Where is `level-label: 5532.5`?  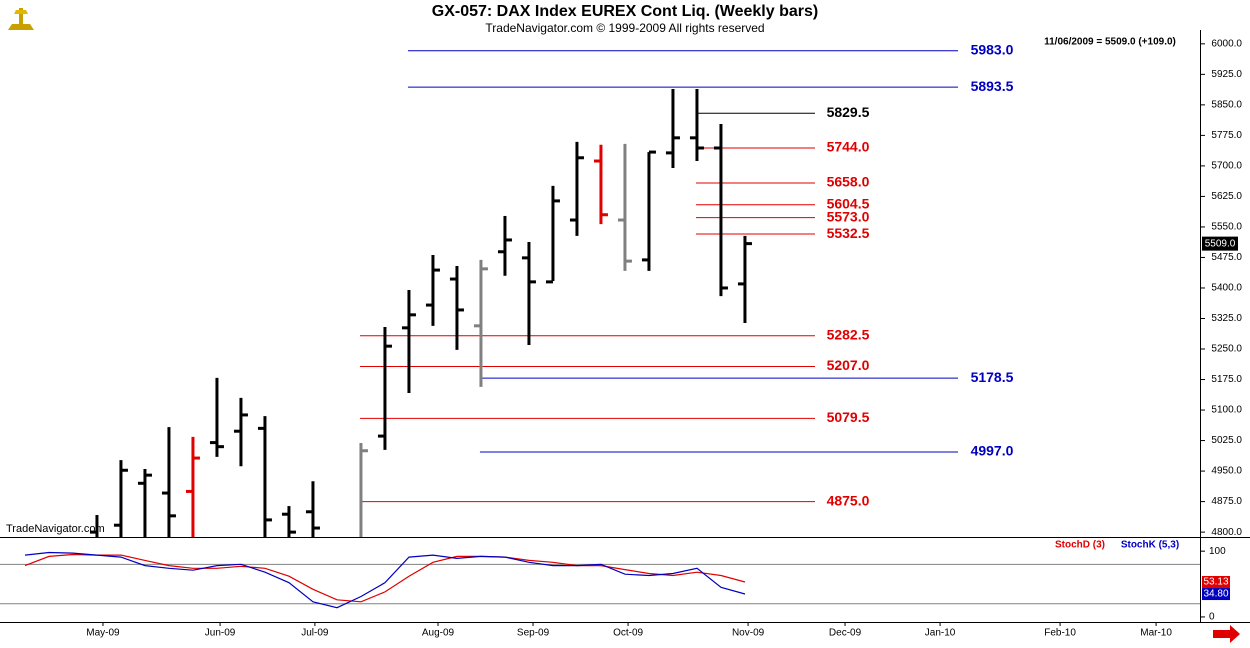 level-label: 5532.5 is located at coordinates (848, 233).